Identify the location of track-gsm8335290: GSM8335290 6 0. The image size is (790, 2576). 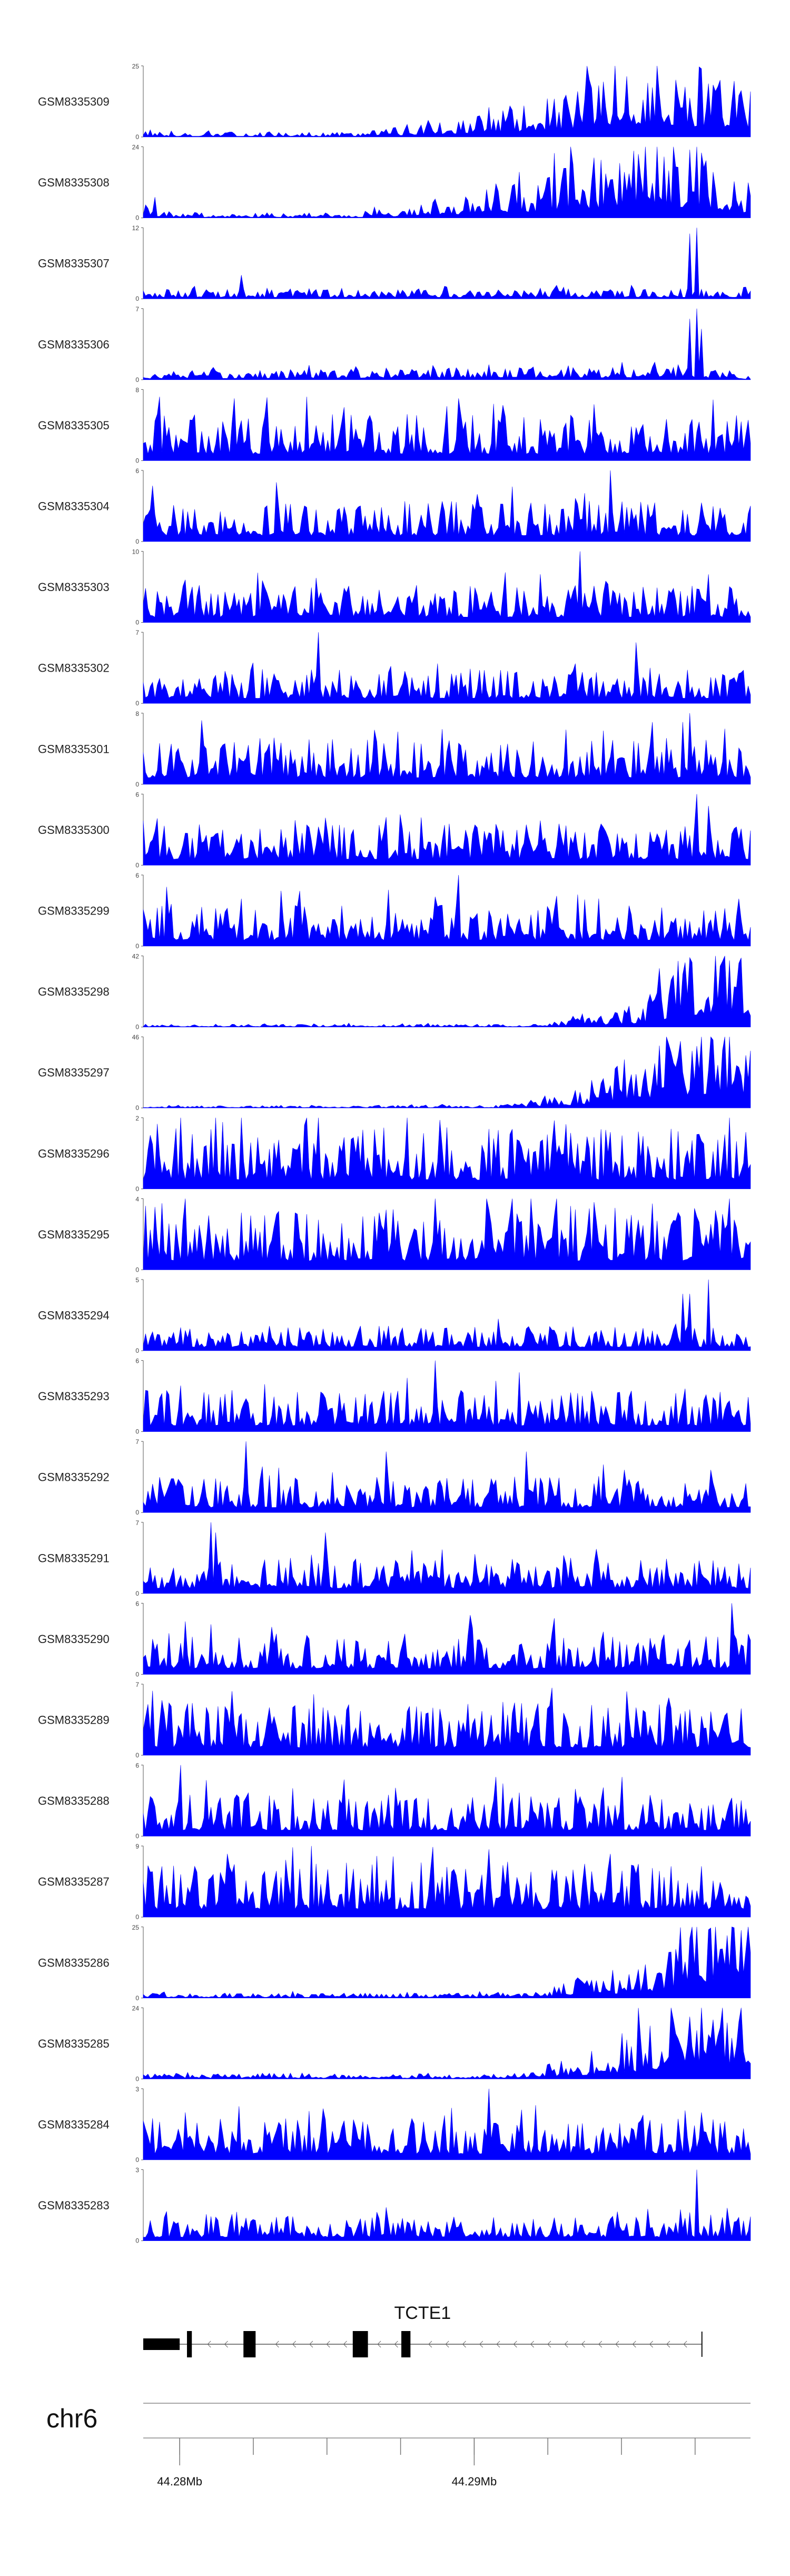
(394, 1639).